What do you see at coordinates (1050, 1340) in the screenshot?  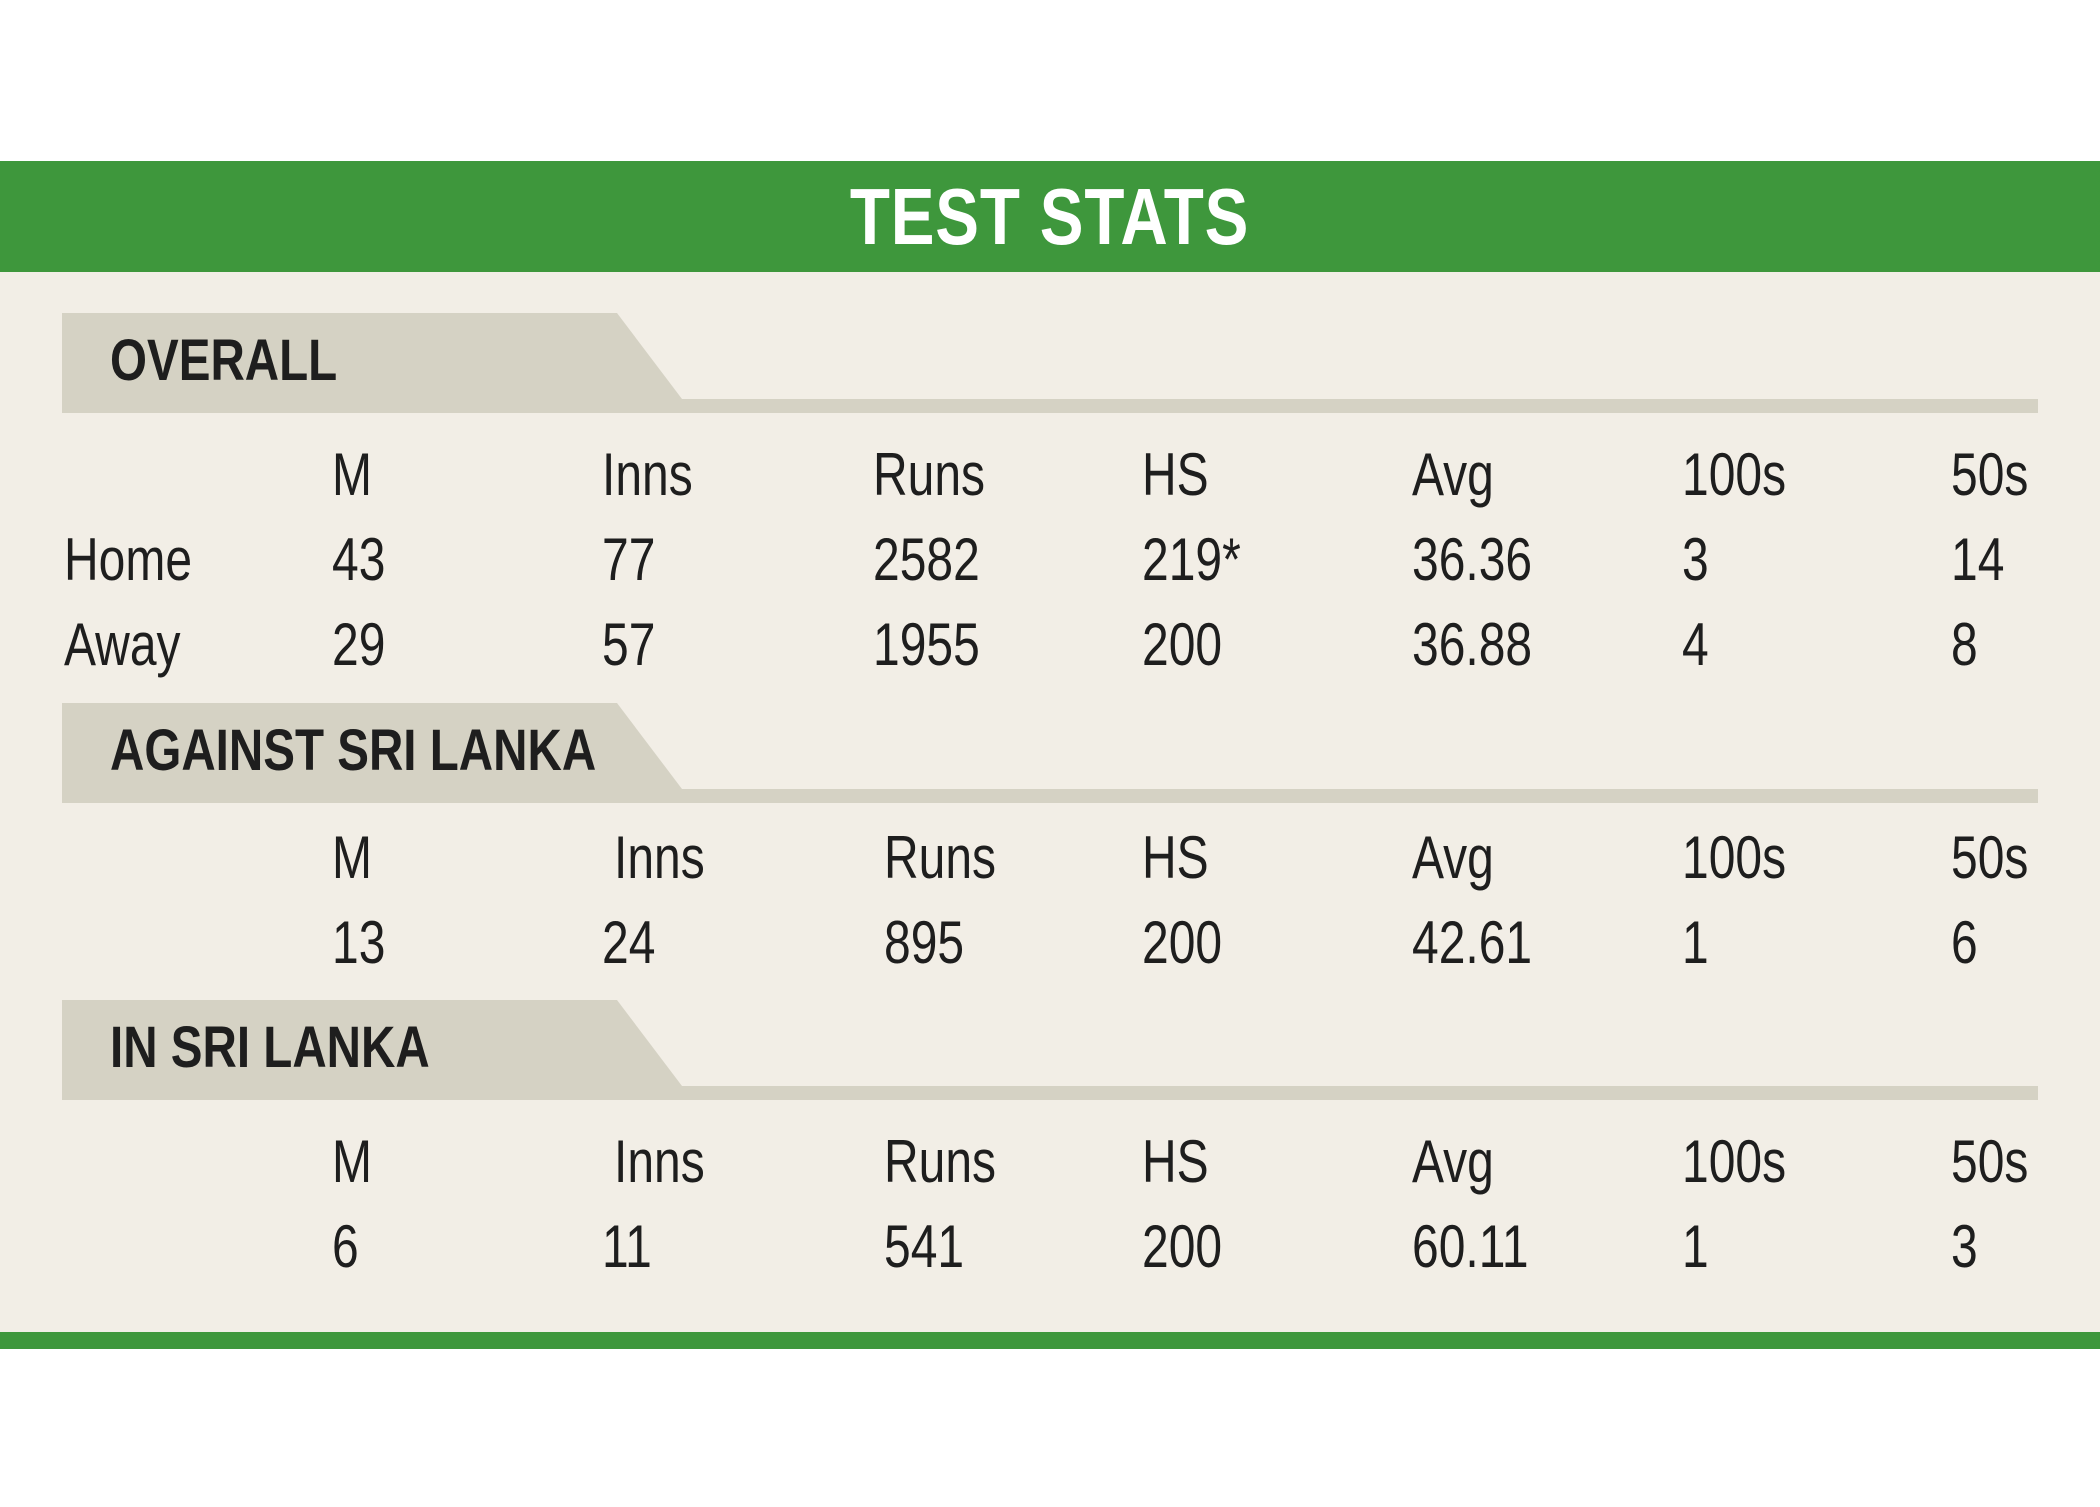 I see `bottom-bar` at bounding box center [1050, 1340].